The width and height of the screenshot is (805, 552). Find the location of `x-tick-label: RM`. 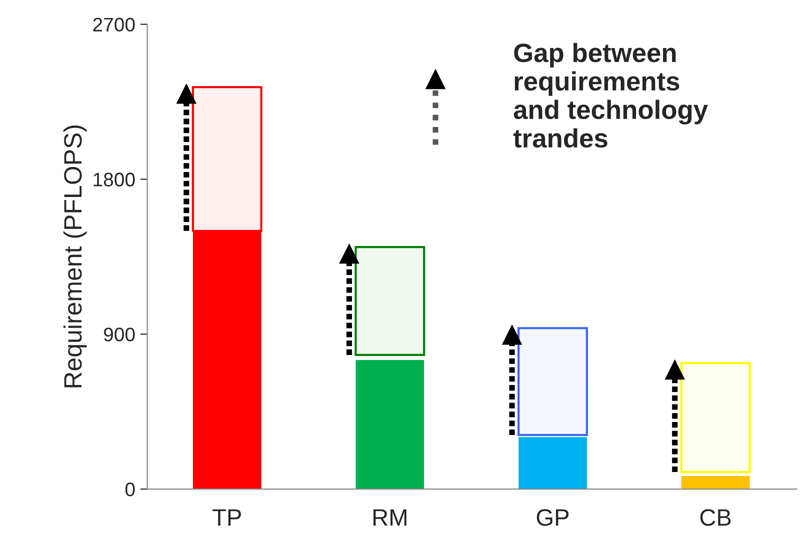

x-tick-label: RM is located at coordinates (389, 517).